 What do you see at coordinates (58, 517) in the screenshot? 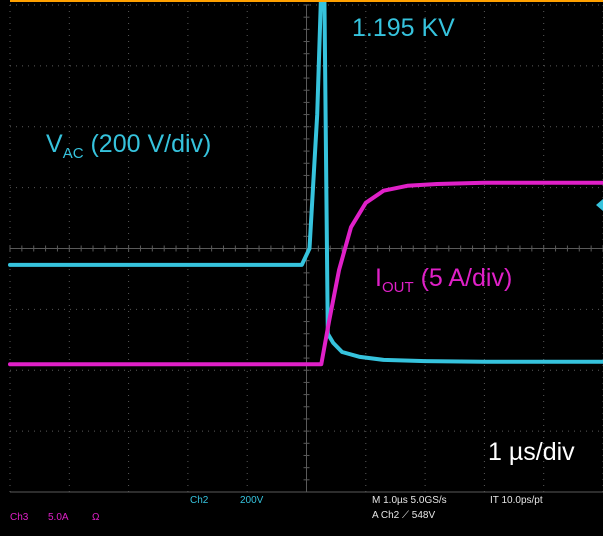
I see `ch3-scale: 5.0A` at bounding box center [58, 517].